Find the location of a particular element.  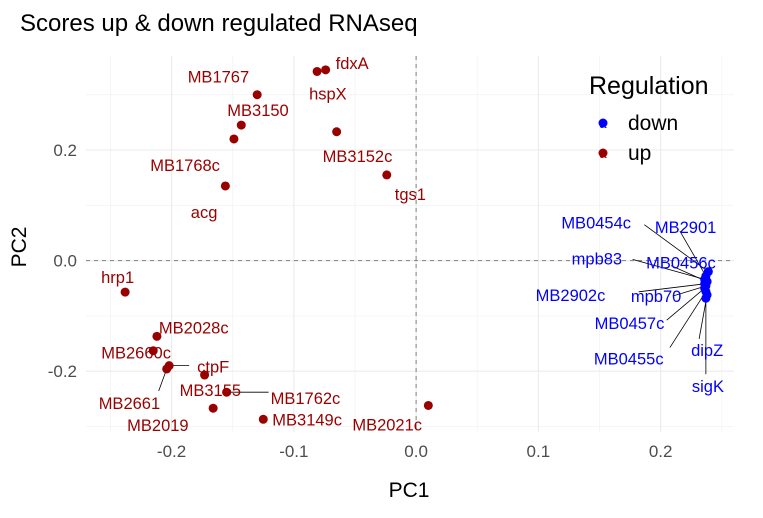

point-label-down: mpb70 is located at coordinates (656, 297).